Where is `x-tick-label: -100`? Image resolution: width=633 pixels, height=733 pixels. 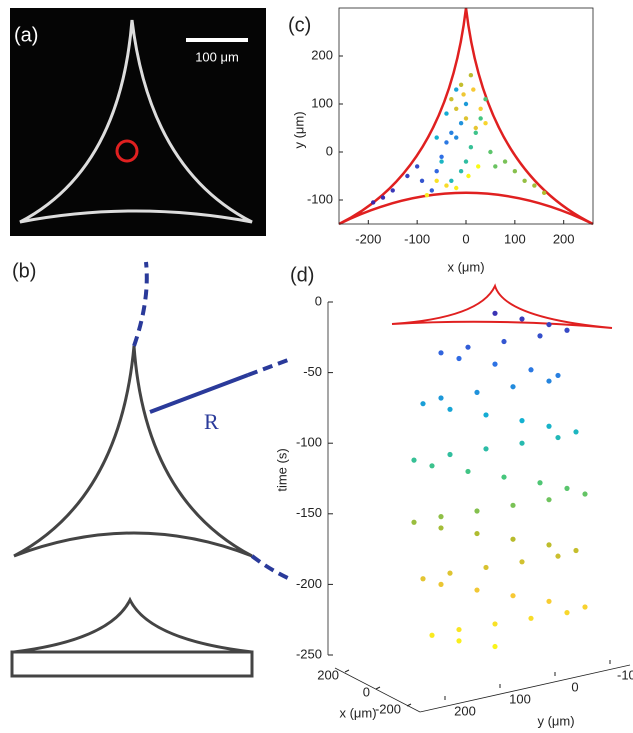
x-tick-label: -100 is located at coordinates (417, 238).